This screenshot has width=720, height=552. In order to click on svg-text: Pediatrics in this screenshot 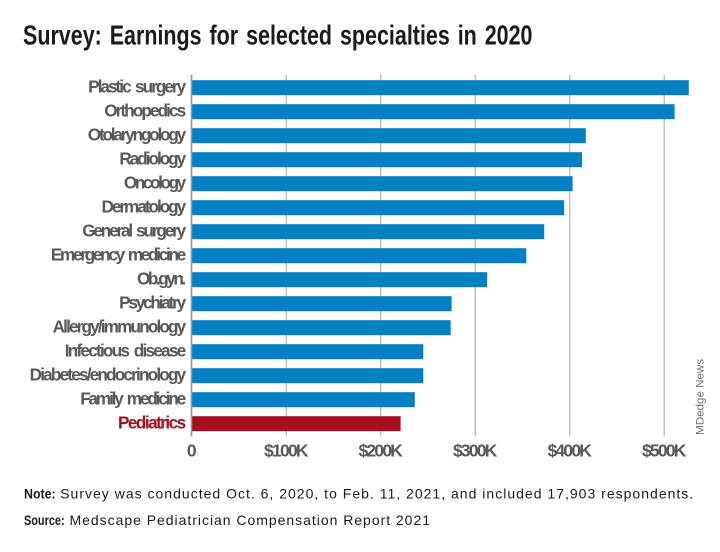, I will do `click(152, 423)`.